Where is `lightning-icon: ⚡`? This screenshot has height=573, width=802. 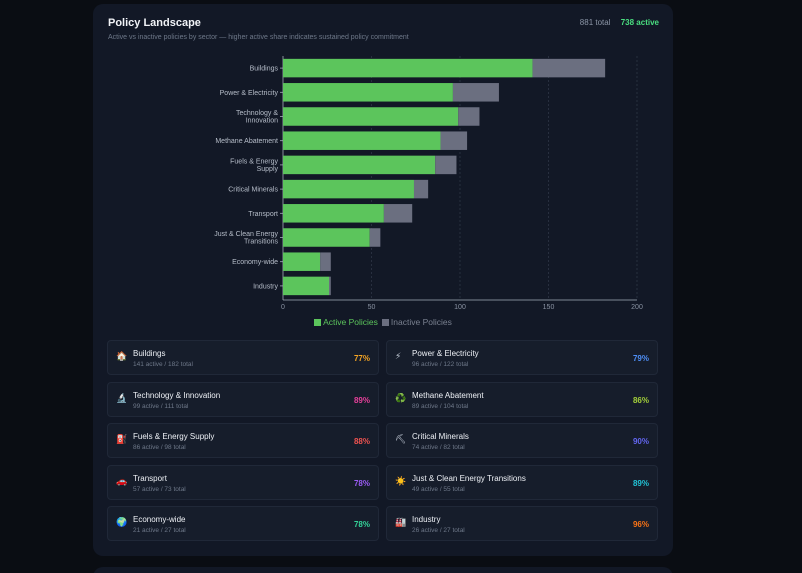
lightning-icon: ⚡ is located at coordinates (398, 356).